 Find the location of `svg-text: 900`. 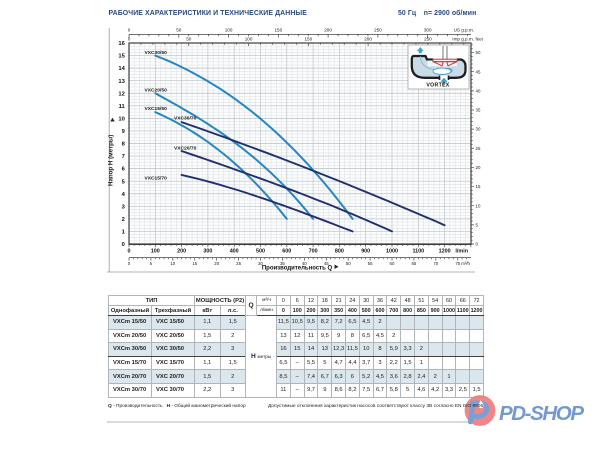

svg-text: 900 is located at coordinates (365, 252).